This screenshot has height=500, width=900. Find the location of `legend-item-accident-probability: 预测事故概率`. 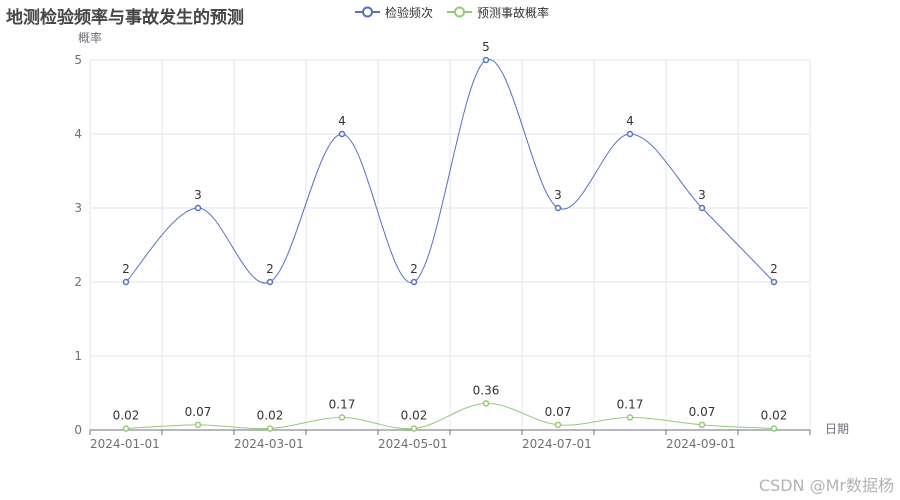

legend-item-accident-probability: 预测事故概率 is located at coordinates (498, 12).